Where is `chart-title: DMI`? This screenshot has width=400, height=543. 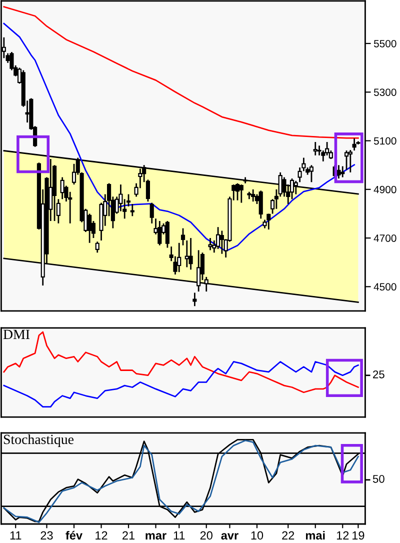
chart-title: DMI is located at coordinates (16, 334).